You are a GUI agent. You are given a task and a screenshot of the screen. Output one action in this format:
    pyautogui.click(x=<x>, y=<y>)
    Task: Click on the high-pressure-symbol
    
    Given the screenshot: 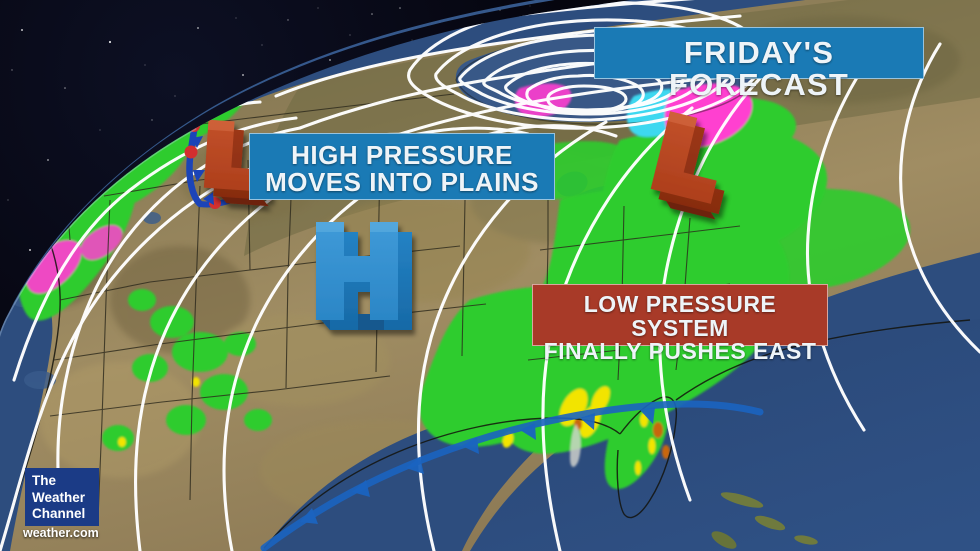 What is the action you would take?
    pyautogui.click(x=364, y=276)
    